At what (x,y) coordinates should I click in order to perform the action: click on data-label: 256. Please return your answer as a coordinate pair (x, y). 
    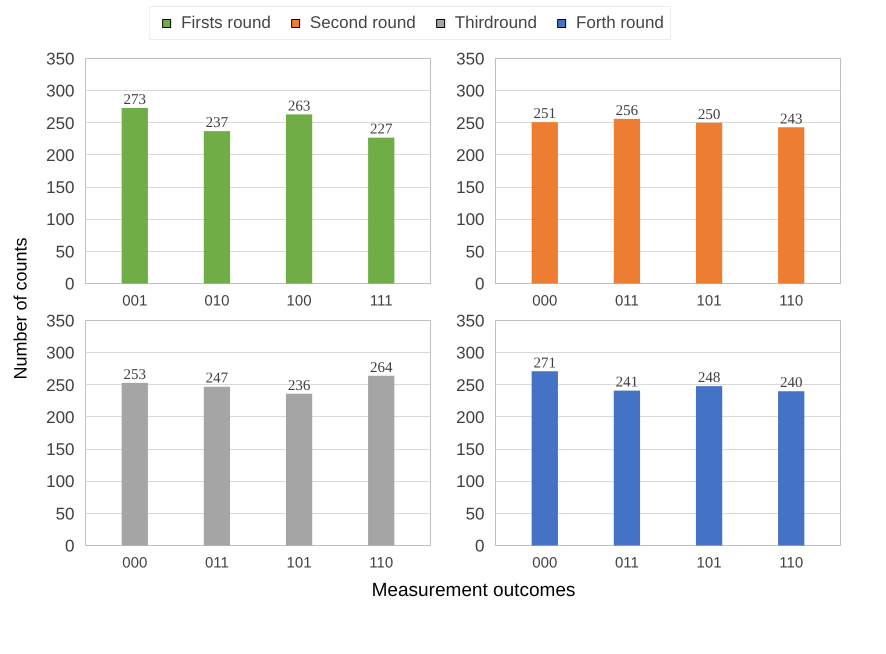
    Looking at the image, I should click on (627, 110).